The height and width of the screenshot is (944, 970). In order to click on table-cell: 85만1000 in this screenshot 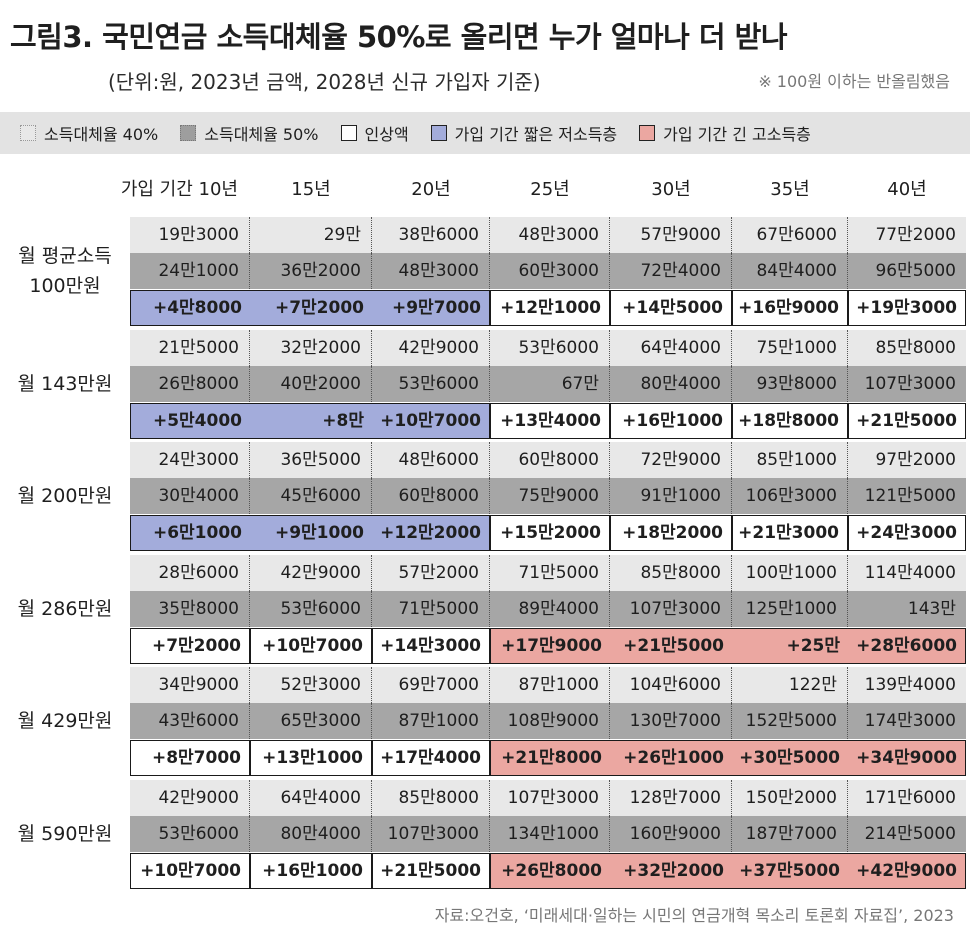, I will do `click(790, 460)`.